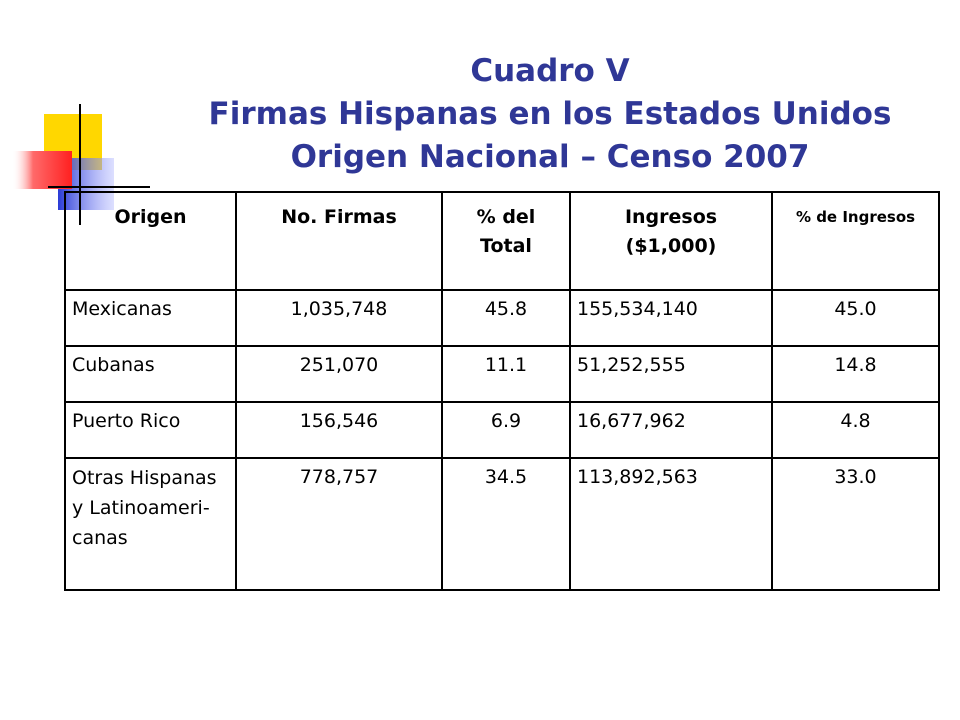 This screenshot has height=720, width=960. What do you see at coordinates (339, 241) in the screenshot?
I see `header-no-firmas: No. Firmas` at bounding box center [339, 241].